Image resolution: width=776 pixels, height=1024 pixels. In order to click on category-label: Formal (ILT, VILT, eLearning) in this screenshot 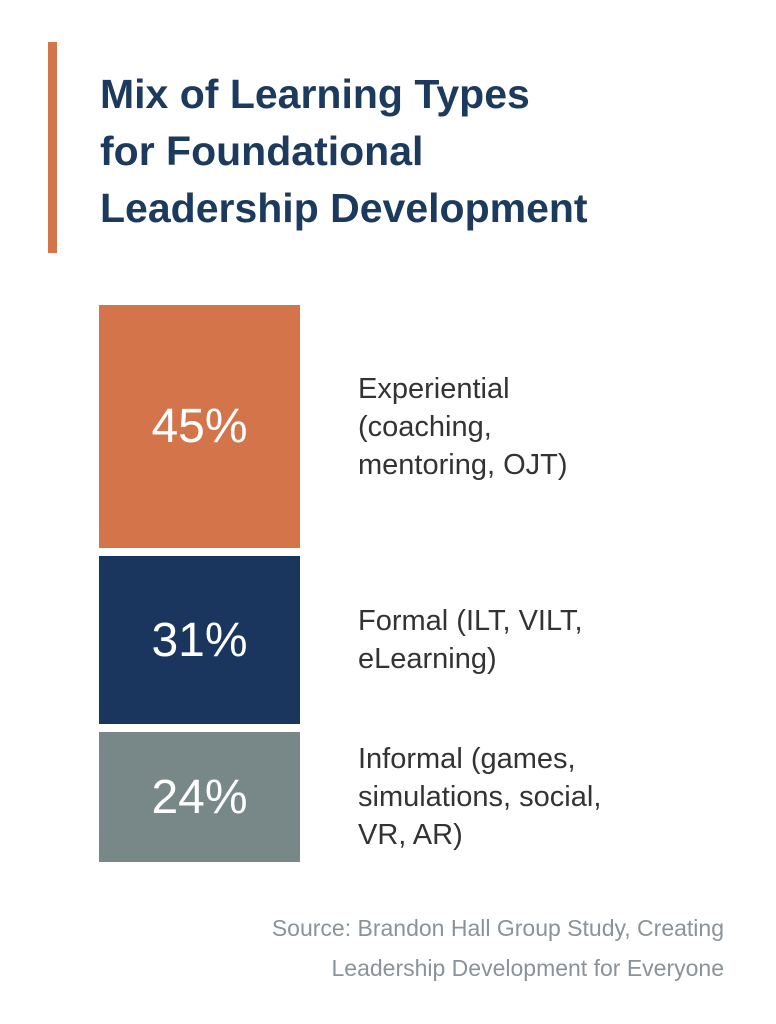, I will do `click(470, 640)`.